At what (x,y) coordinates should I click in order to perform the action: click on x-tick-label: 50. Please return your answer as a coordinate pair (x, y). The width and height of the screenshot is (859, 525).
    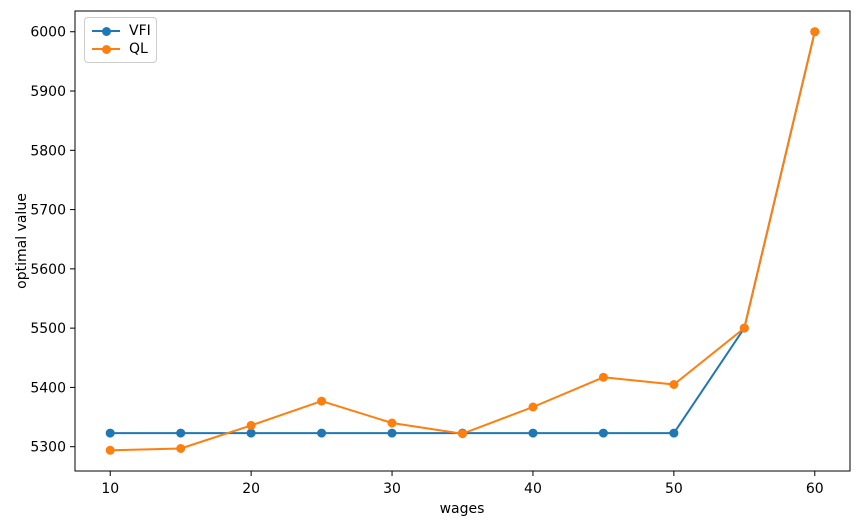
    Looking at the image, I should click on (674, 489).